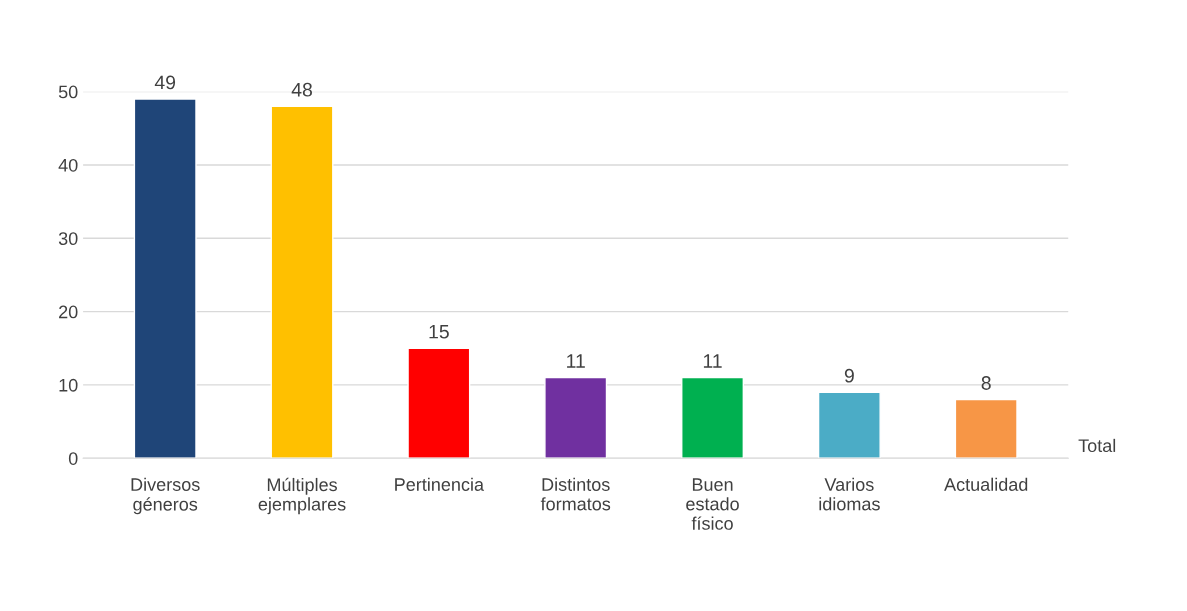 Image resolution: width=1187 pixels, height=611 pixels. I want to click on y-tick-label: 40, so click(68, 165).